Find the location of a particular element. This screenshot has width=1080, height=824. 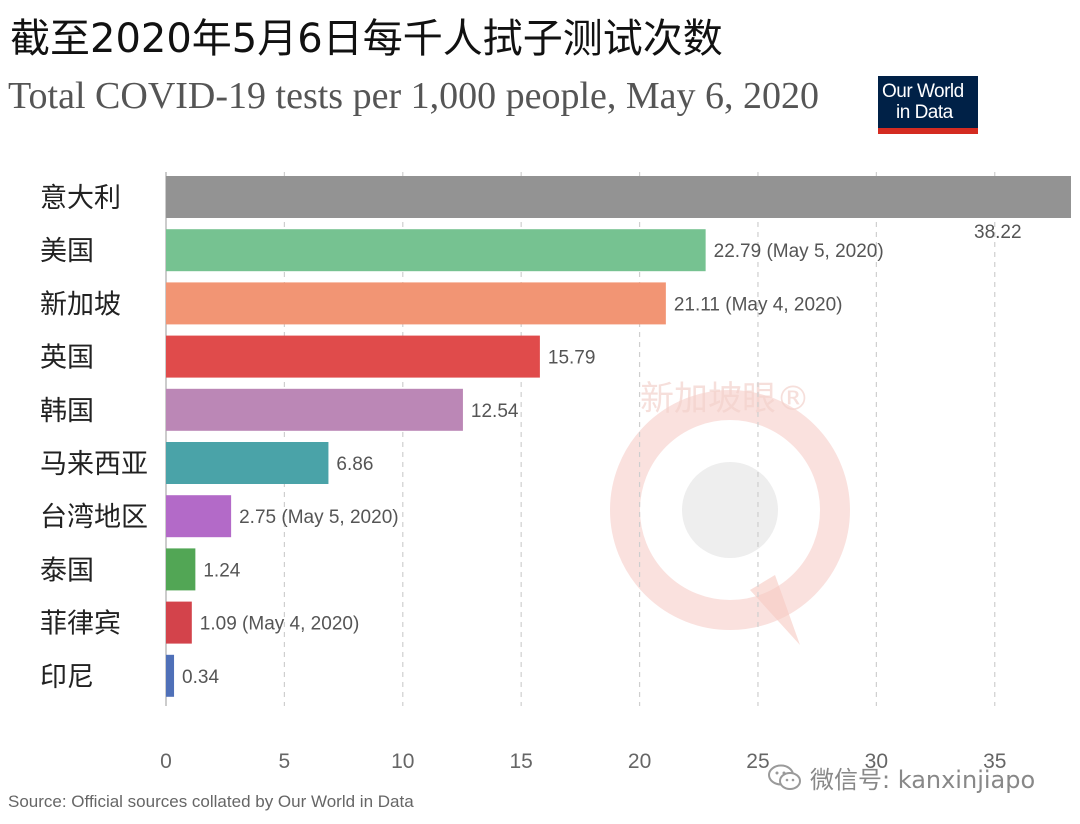

owid-logo: Our World in Data is located at coordinates (928, 105).